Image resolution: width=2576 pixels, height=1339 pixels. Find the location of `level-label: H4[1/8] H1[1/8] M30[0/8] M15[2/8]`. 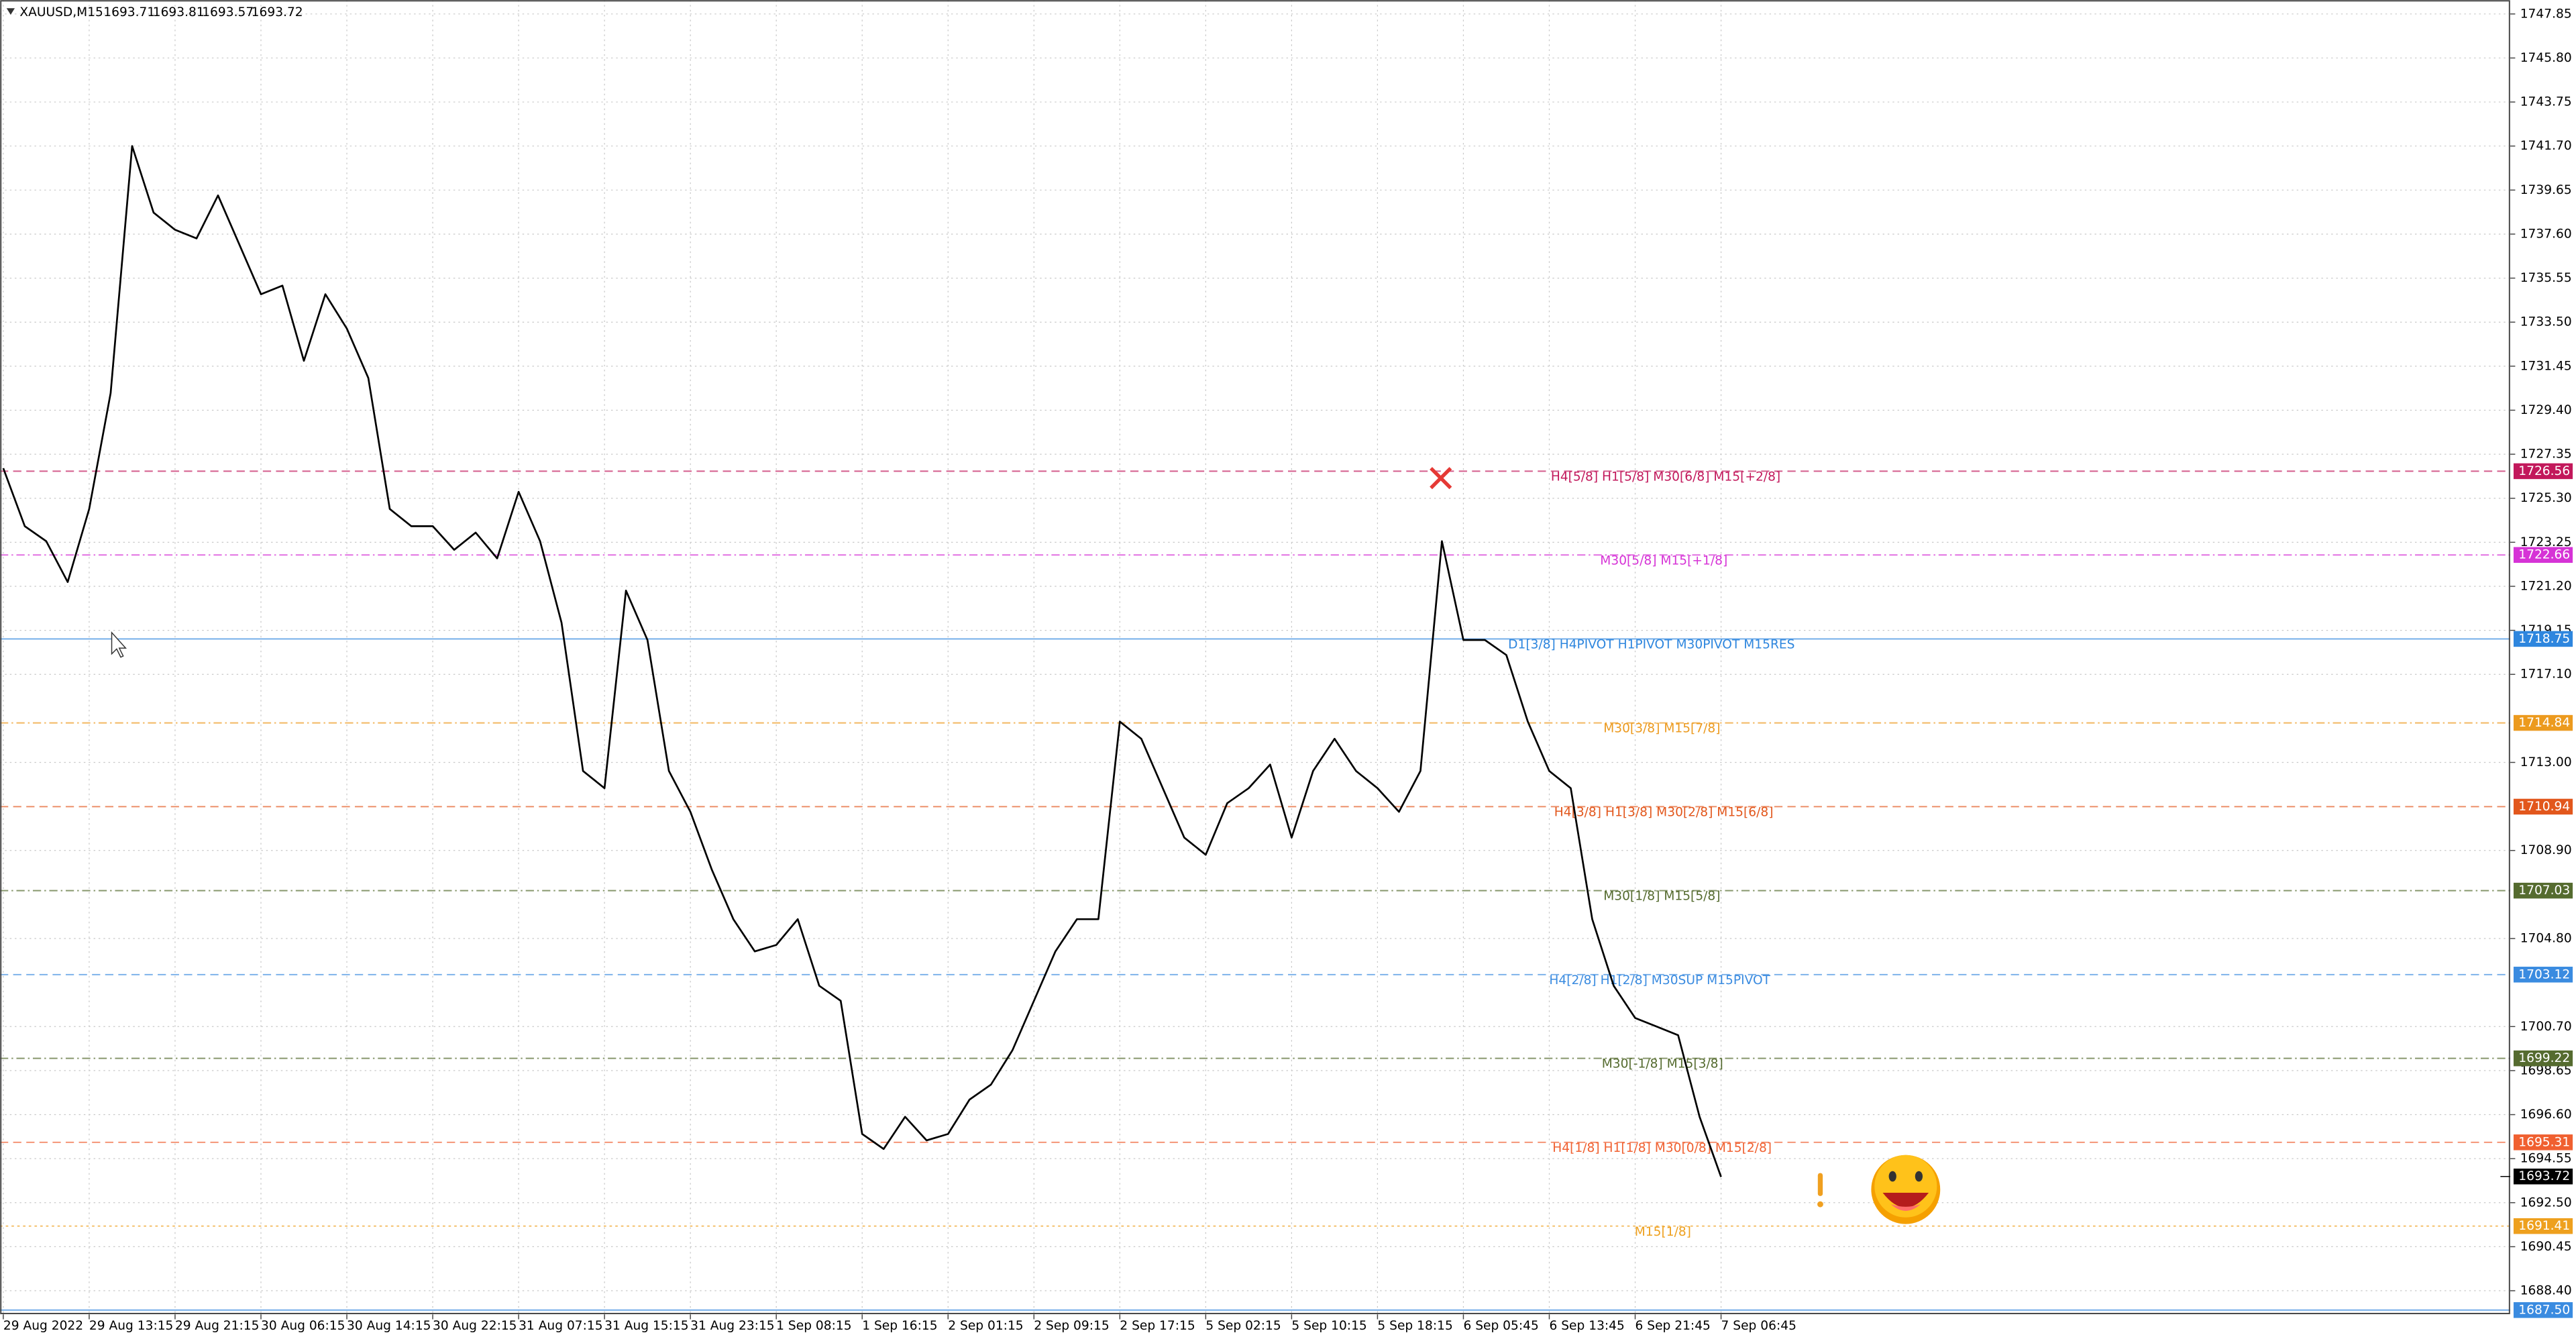

level-label: H4[1/8] H1[1/8] M30[0/8] M15[2/8] is located at coordinates (1662, 1148).